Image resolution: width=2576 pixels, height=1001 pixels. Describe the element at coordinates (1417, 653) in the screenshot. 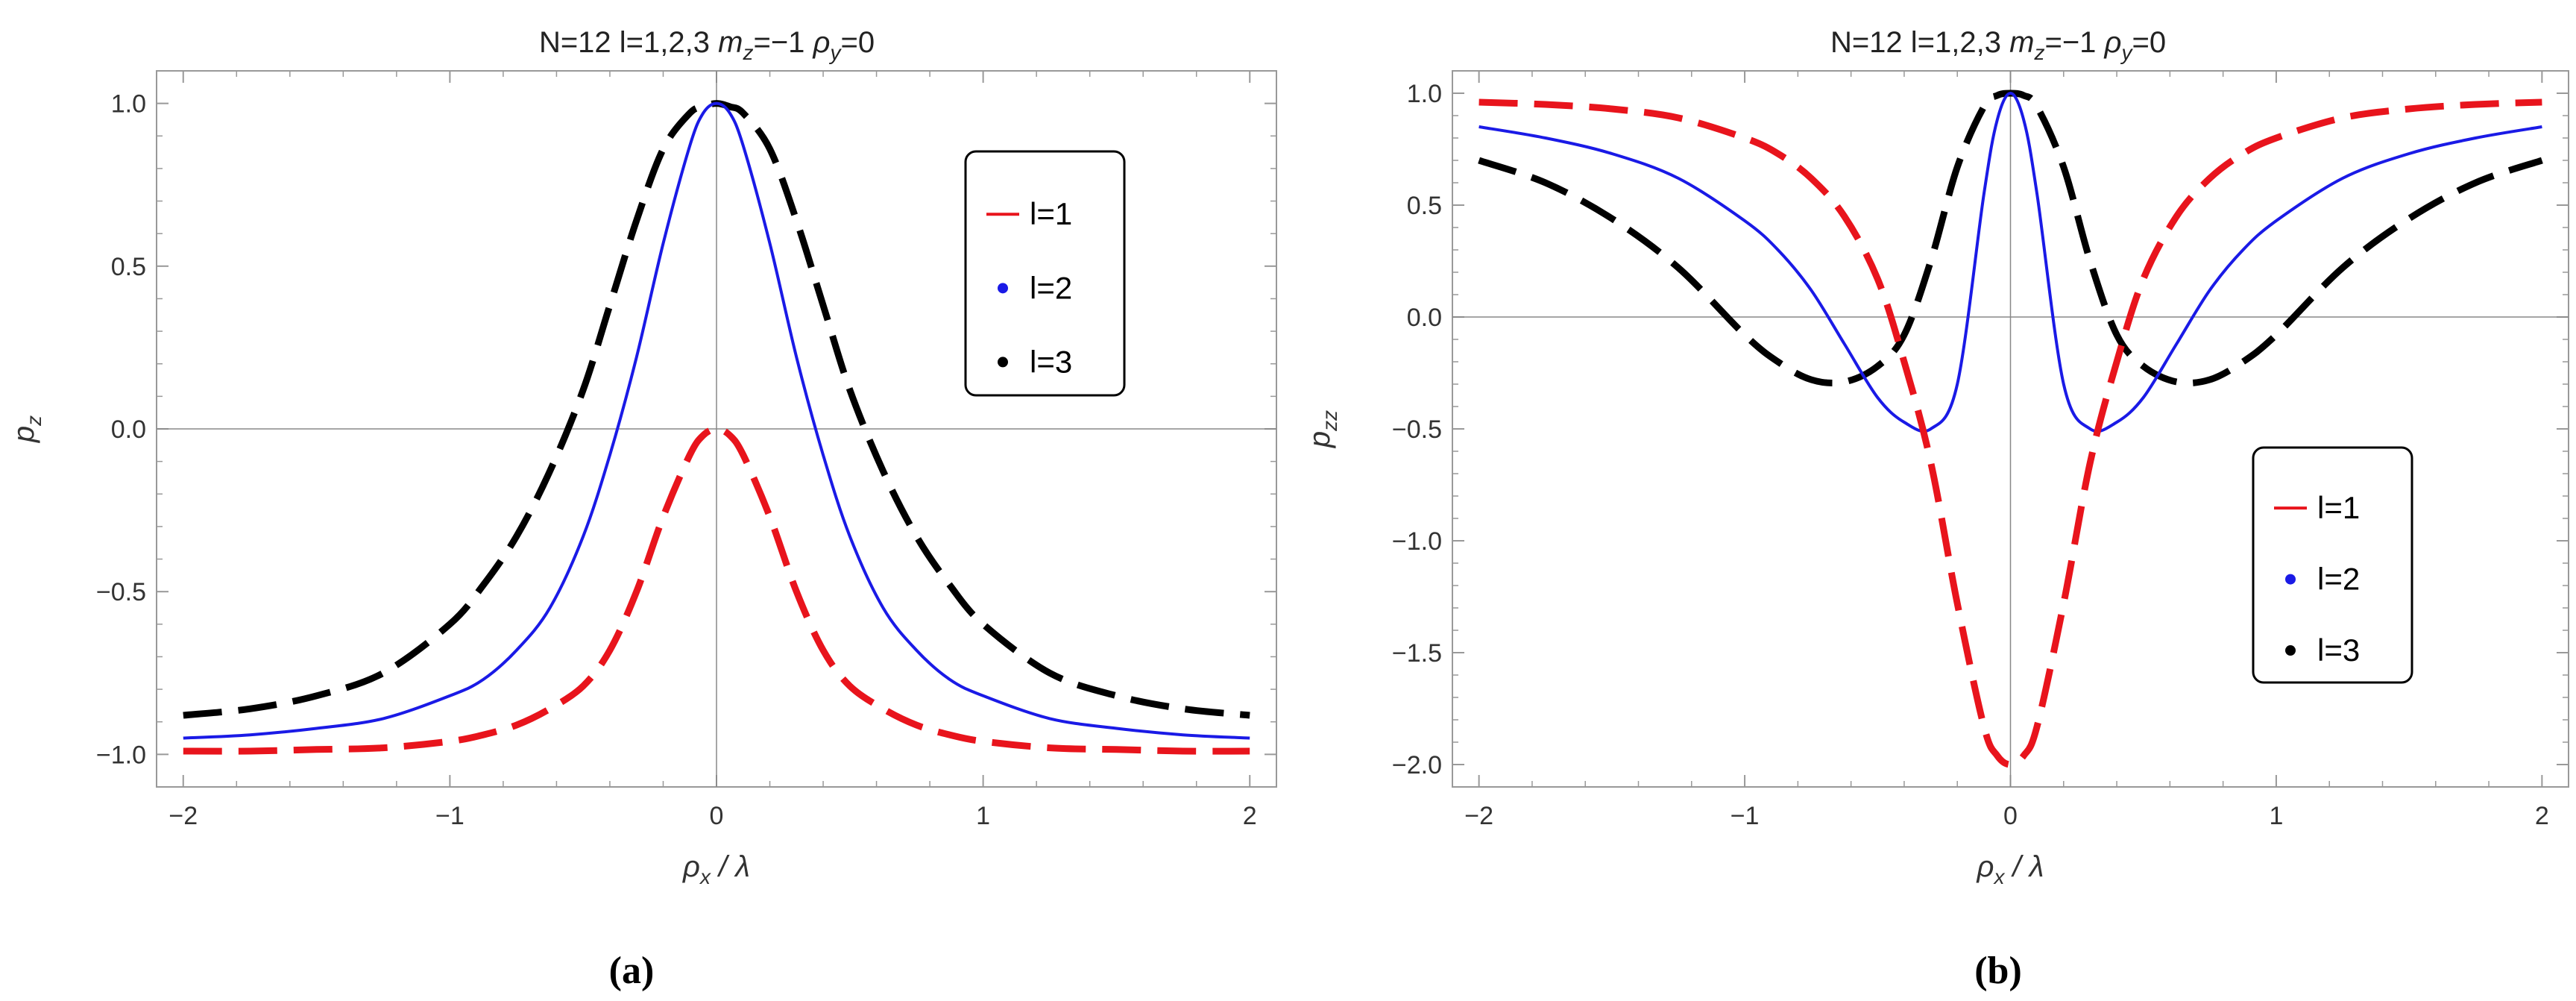

I see `y-tick-label: −1.5` at that location.